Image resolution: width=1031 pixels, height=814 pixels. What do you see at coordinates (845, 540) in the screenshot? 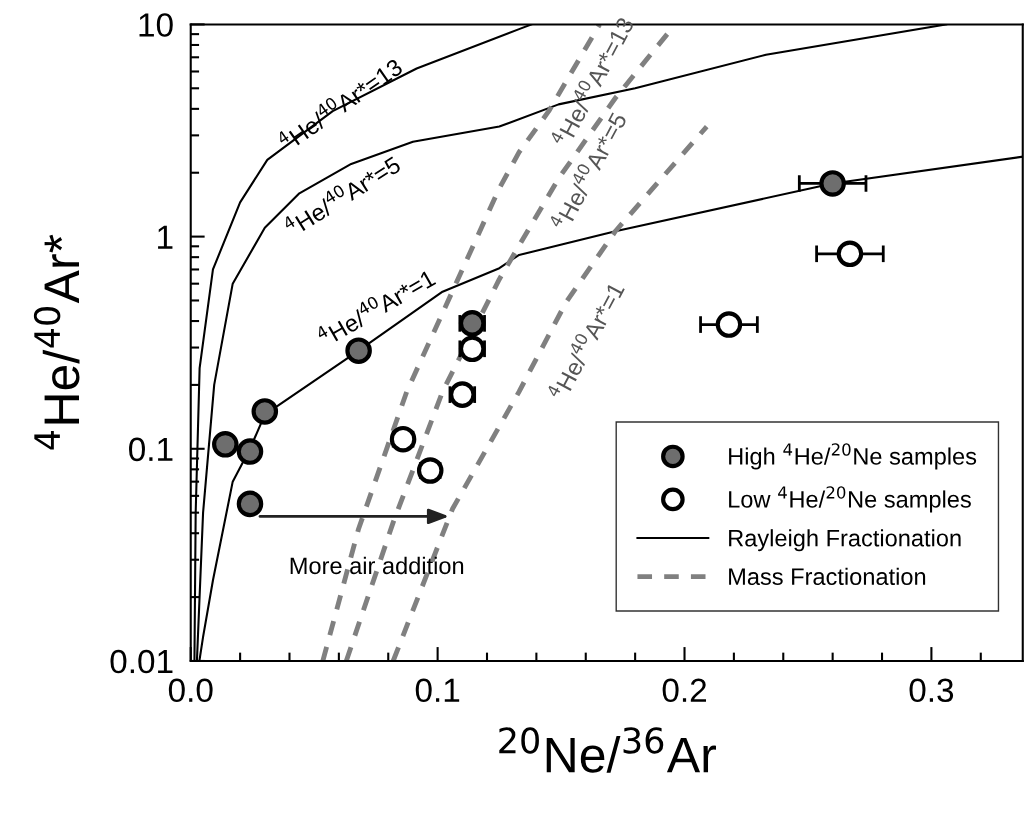
I see `legend-label: Rayleigh Fractionation` at bounding box center [845, 540].